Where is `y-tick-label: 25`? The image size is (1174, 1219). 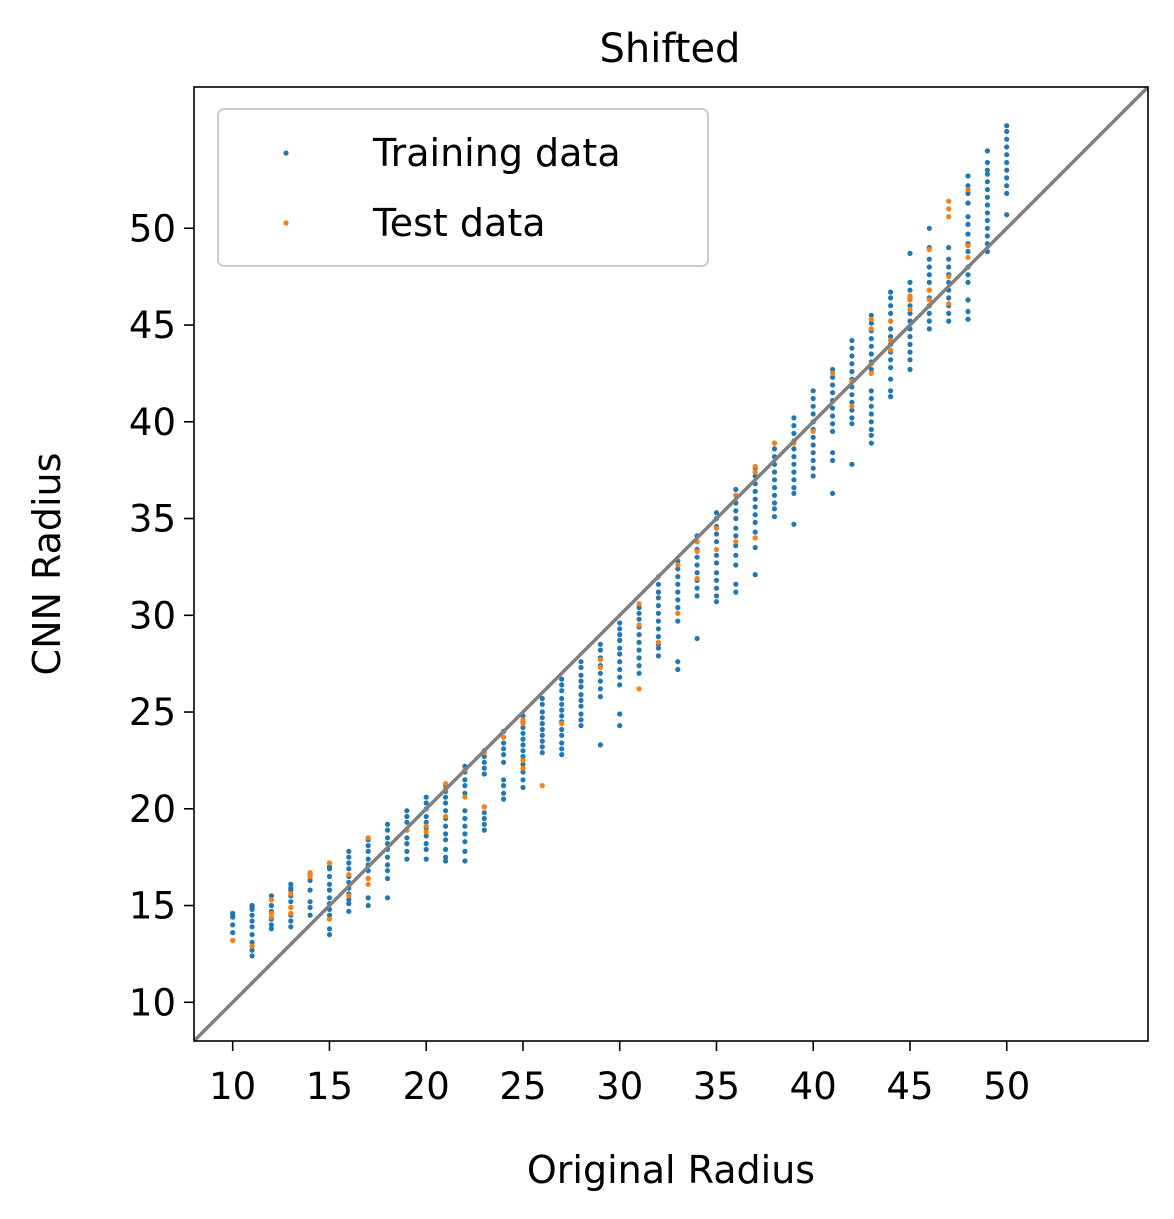 y-tick-label: 25 is located at coordinates (152, 712).